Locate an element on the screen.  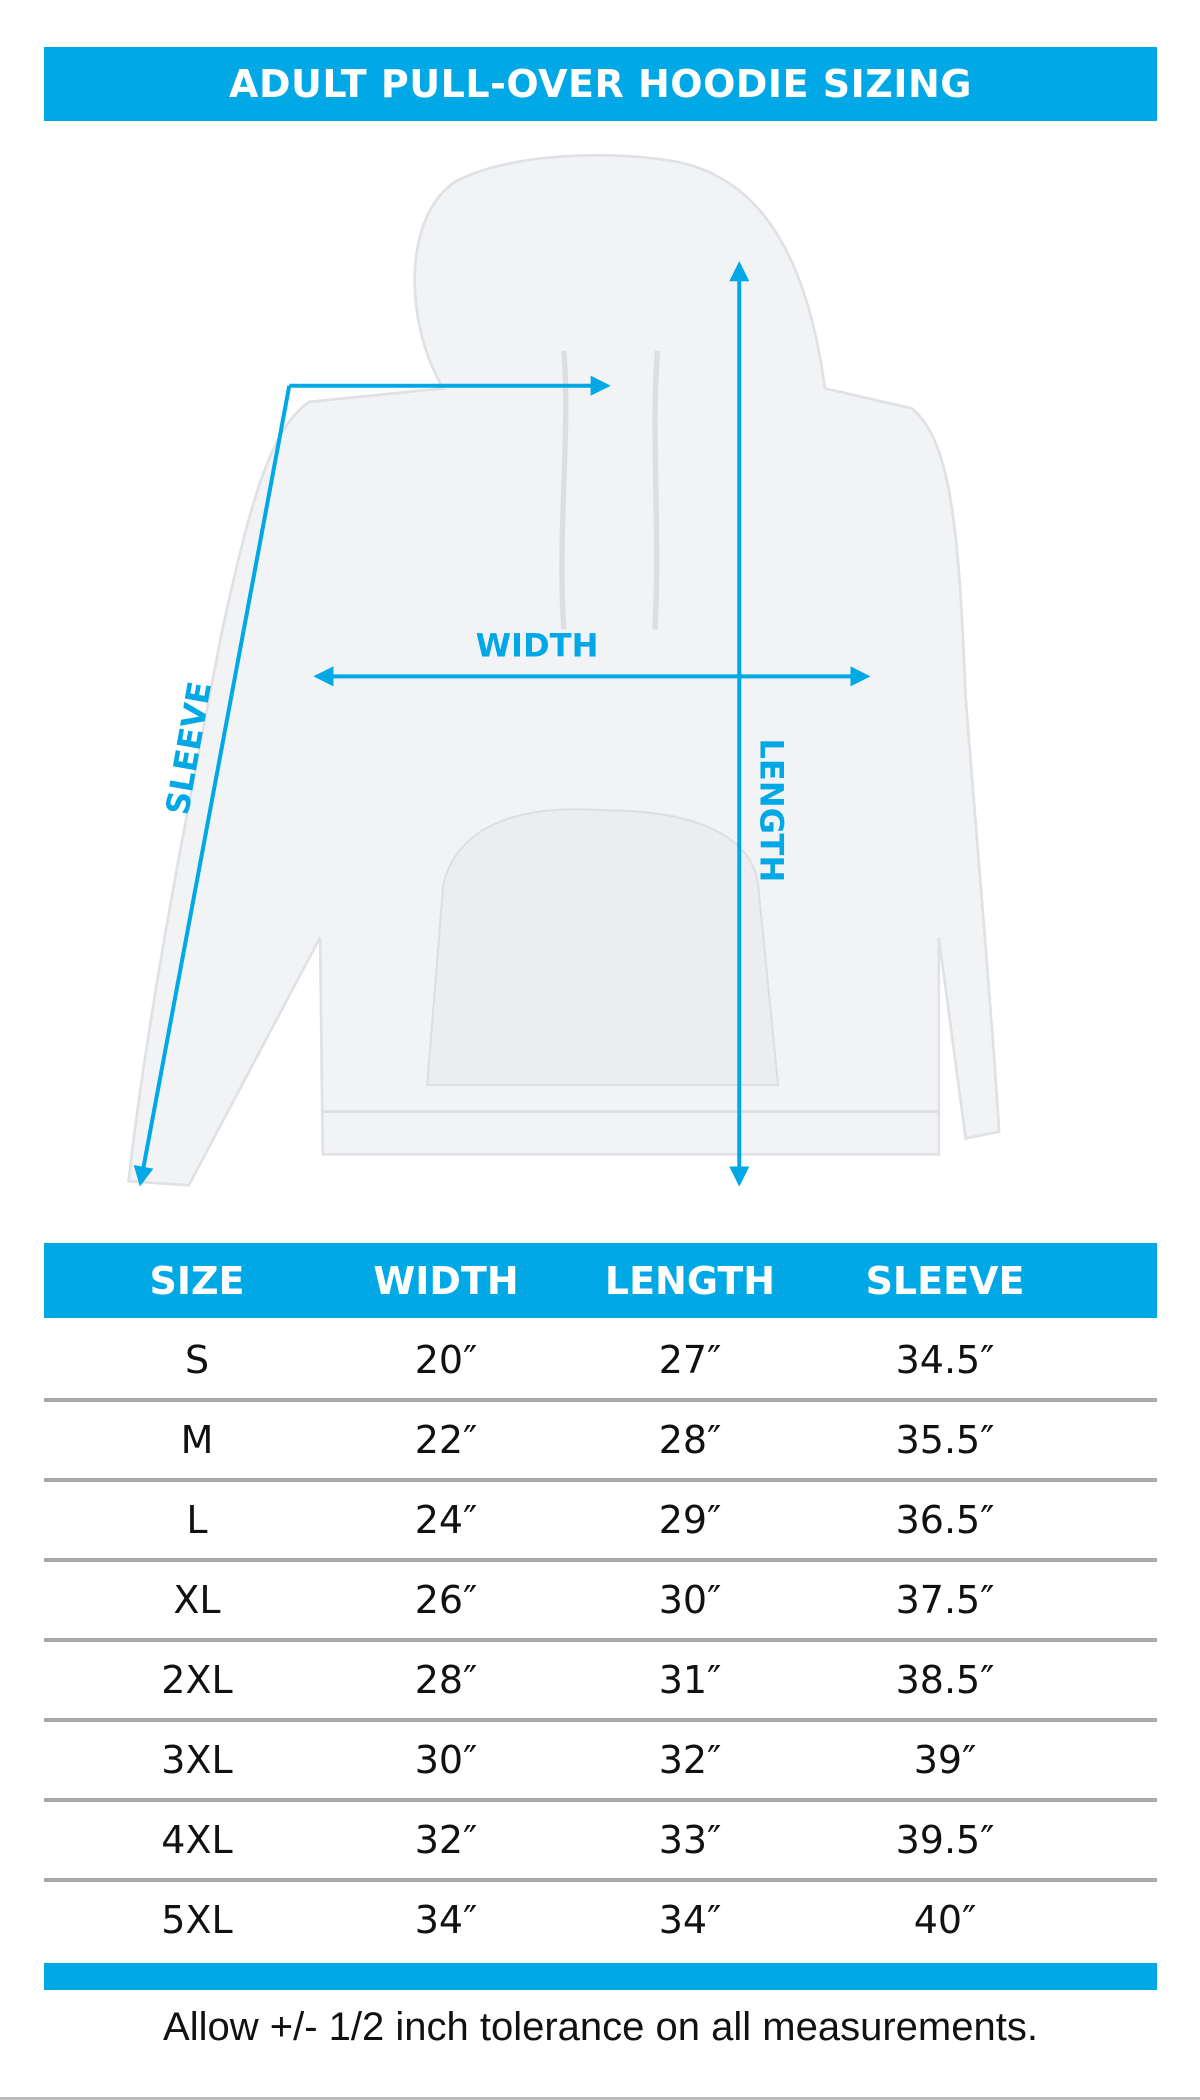
cell-length: 32″ is located at coordinates (690, 1760).